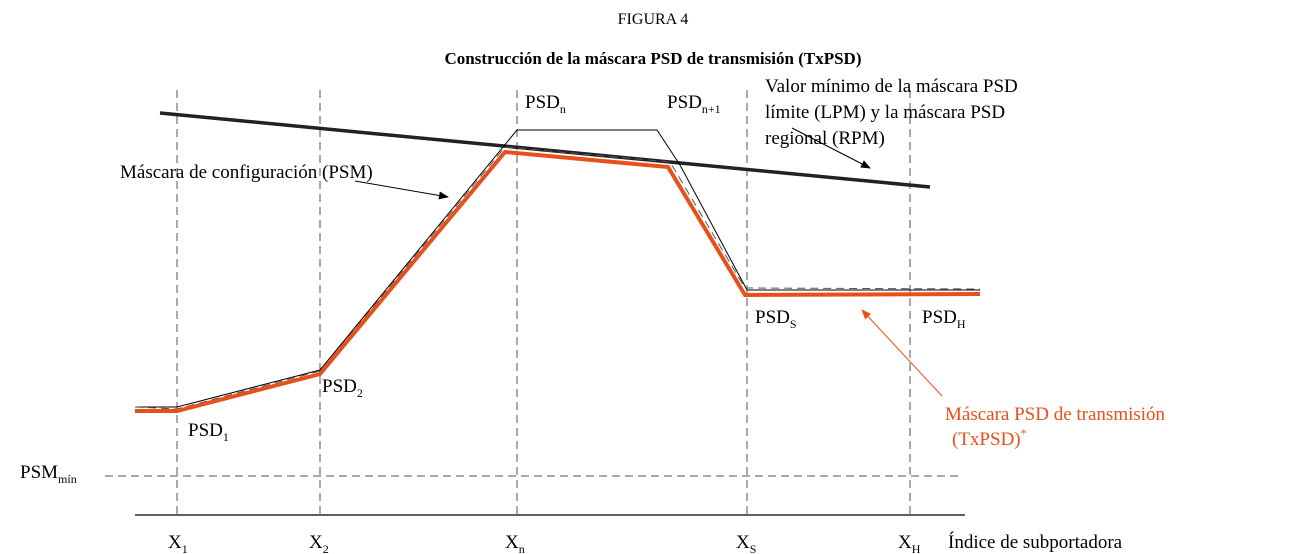 Image resolution: width=1307 pixels, height=554 pixels. Describe the element at coordinates (515, 543) in the screenshot. I see `x-label: Xn` at that location.